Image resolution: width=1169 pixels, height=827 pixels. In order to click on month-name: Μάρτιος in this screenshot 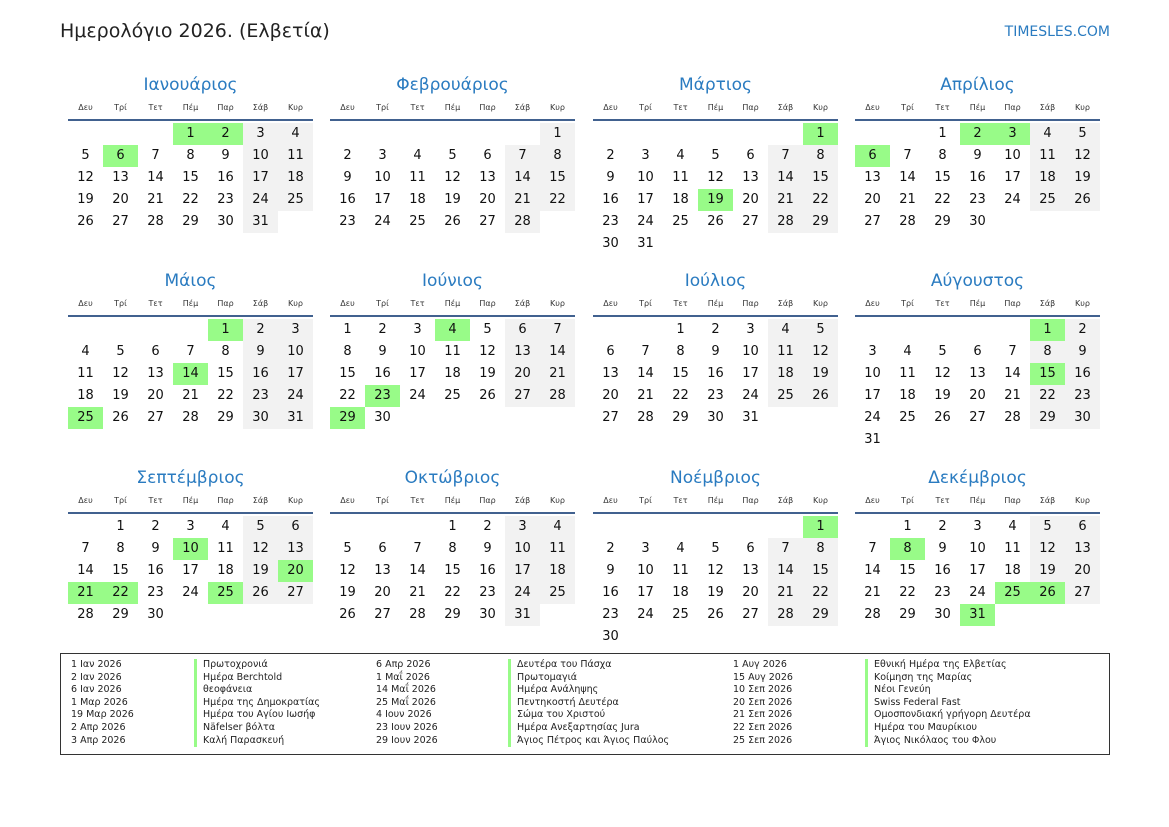, I will do `click(715, 85)`.